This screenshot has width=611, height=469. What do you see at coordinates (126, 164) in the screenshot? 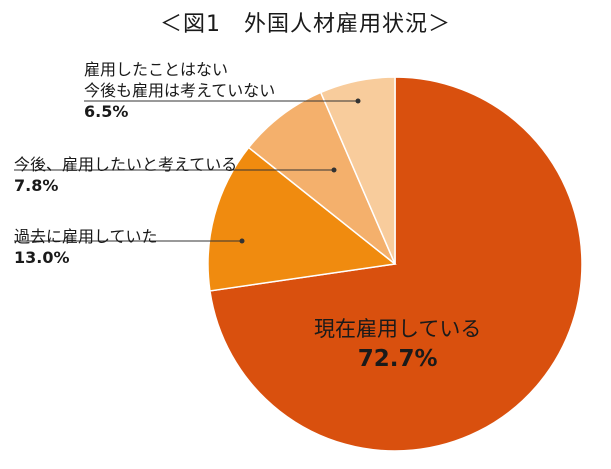
I see `slice-label-text: 今後、雇用したいと考えている` at bounding box center [126, 164].